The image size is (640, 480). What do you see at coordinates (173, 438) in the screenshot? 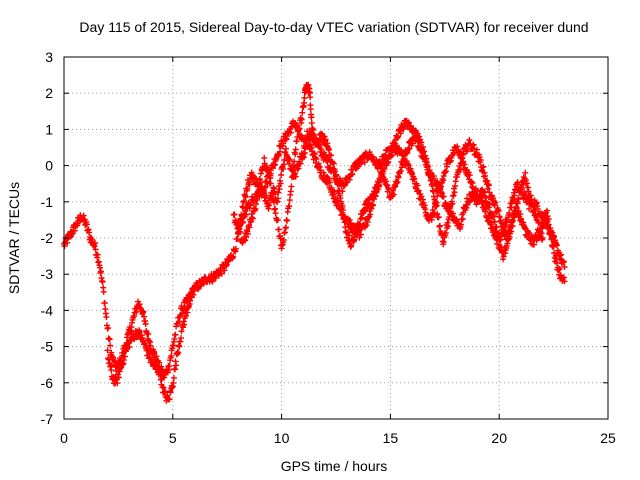
I see `x-tick-label: 5` at bounding box center [173, 438].